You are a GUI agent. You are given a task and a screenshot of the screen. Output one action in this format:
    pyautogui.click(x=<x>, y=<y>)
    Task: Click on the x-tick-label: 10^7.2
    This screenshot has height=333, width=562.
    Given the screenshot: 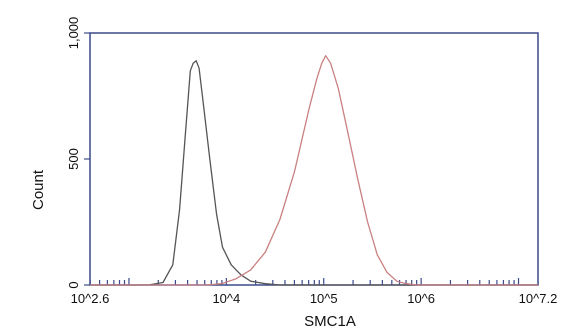 What is the action you would take?
    pyautogui.click(x=538, y=298)
    